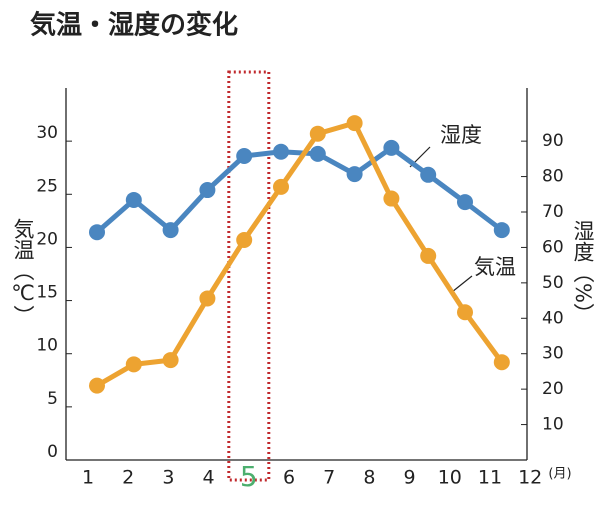  What do you see at coordinates (329, 478) in the screenshot?
I see `x-tick-label: 7` at bounding box center [329, 478].